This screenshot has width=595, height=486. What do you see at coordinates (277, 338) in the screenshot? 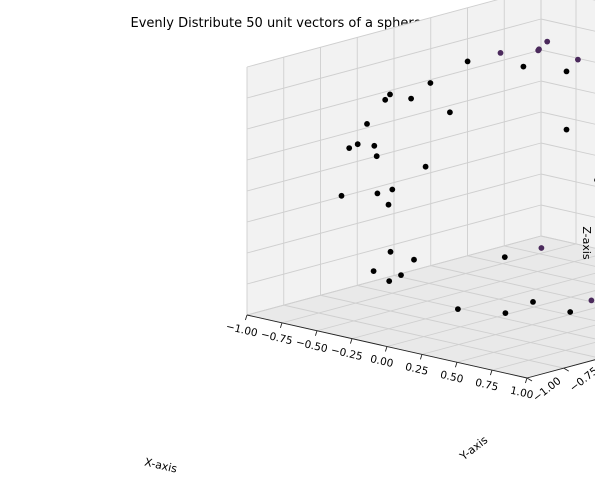
I see `x-tick-label: −0.75` at bounding box center [277, 338].